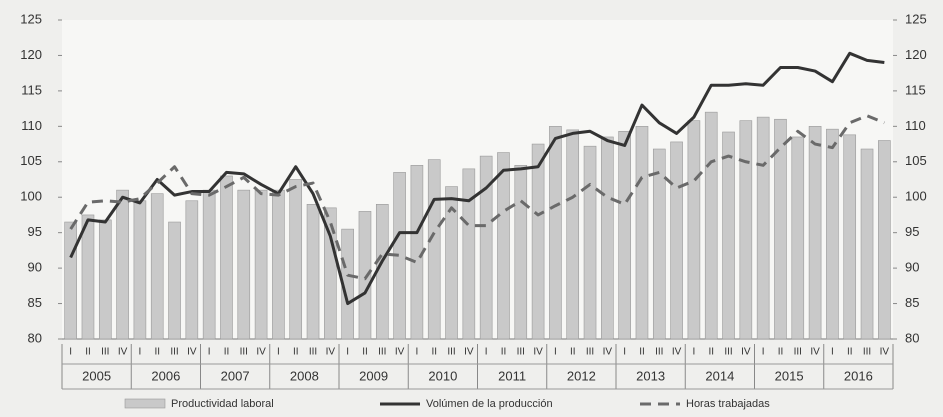 This screenshot has height=417, width=943. Describe the element at coordinates (442, 375) in the screenshot. I see `year-label: 2010` at that location.